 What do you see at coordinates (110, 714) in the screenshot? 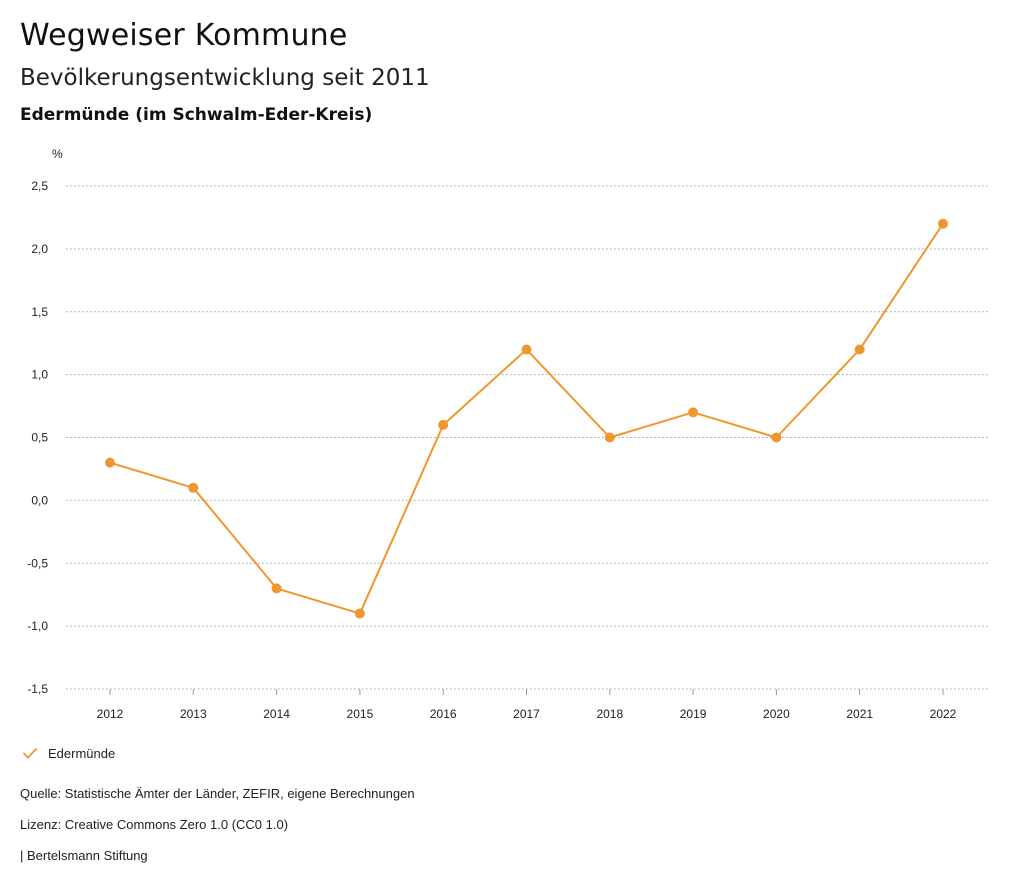
I see `x-tick-label: 2012` at bounding box center [110, 714].